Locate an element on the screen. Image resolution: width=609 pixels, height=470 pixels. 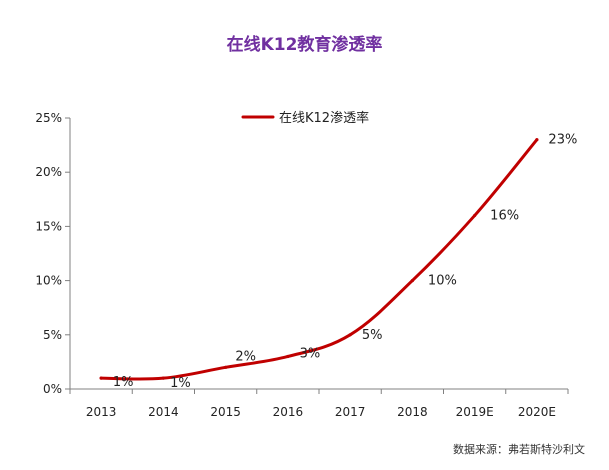
data-label: 5% is located at coordinates (372, 335).